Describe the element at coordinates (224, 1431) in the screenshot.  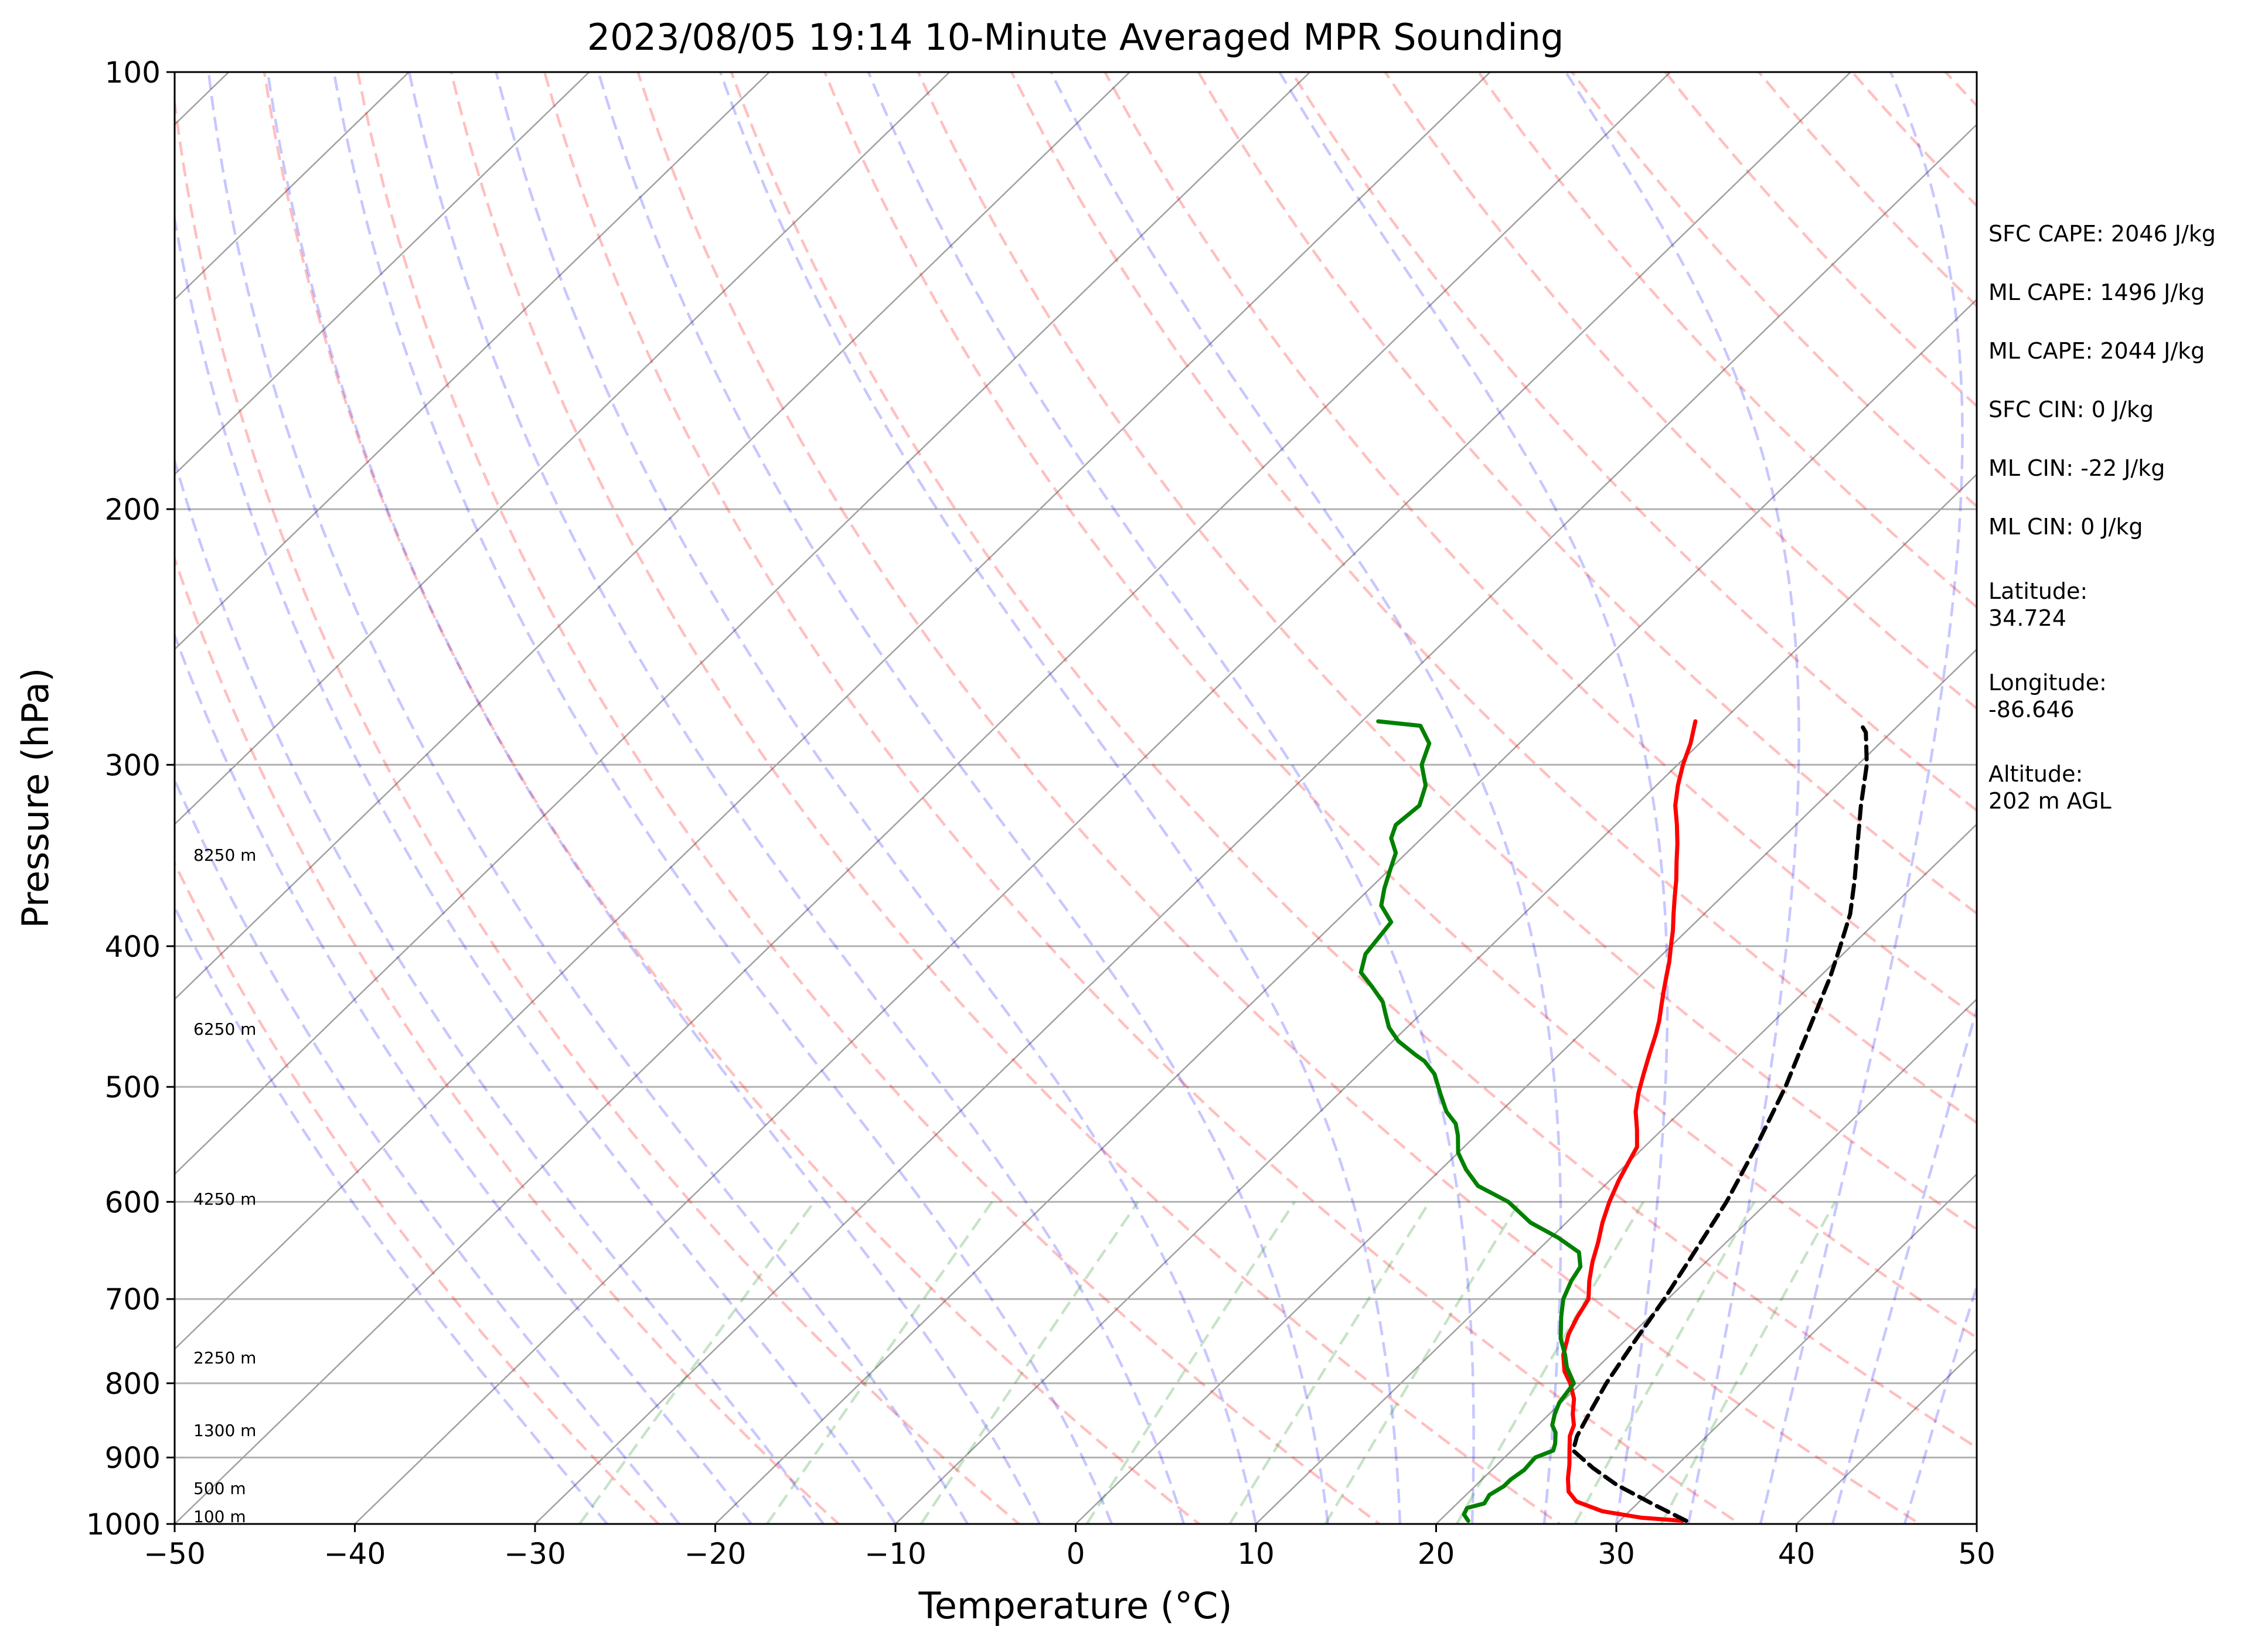
I see `height-label: 1300 m` at that location.